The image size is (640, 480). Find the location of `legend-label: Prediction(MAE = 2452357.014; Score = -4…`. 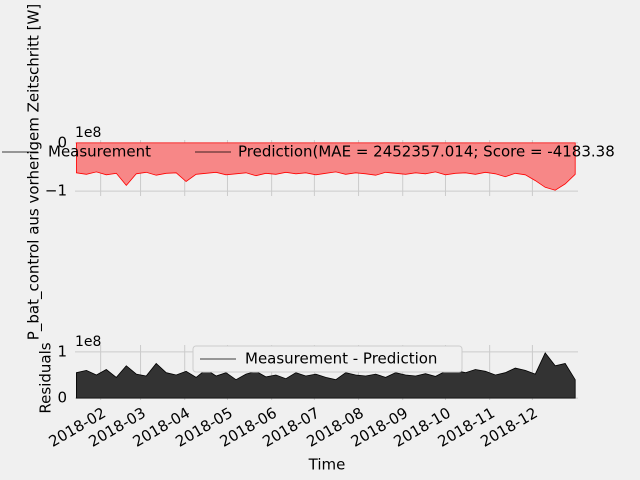

legend-label: Prediction(MAE = 2452357.014; Score = -4… is located at coordinates (426, 152).